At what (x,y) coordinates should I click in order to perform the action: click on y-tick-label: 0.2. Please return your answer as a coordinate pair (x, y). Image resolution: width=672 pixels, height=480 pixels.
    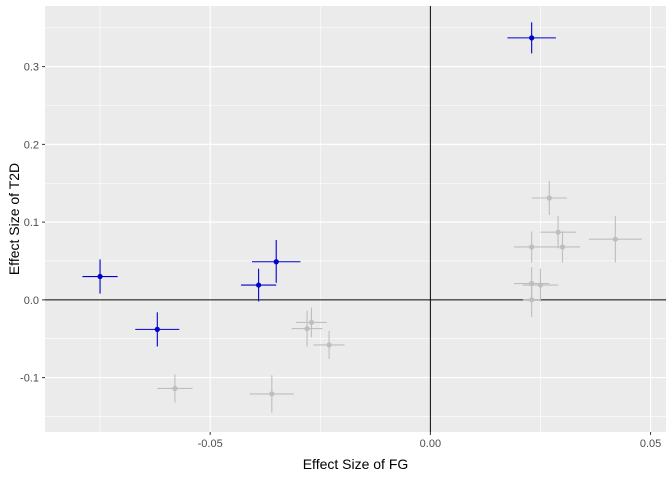
    Looking at the image, I should click on (31, 145).